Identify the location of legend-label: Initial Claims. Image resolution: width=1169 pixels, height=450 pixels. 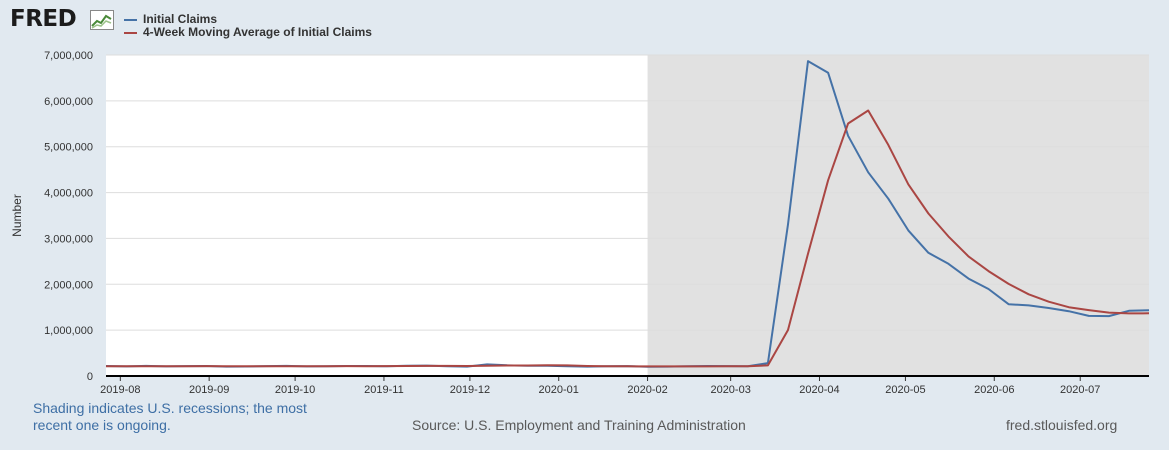
(180, 19).